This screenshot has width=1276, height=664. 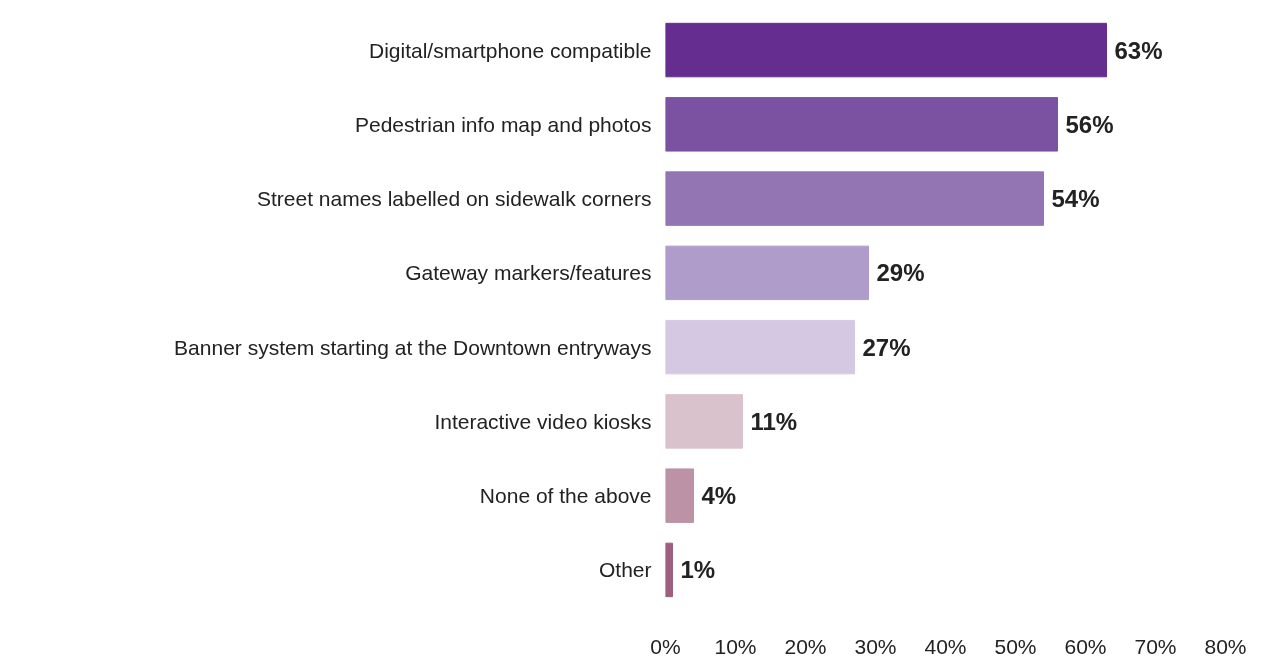 What do you see at coordinates (945, 646) in the screenshot?
I see `x-tick-label: 40%` at bounding box center [945, 646].